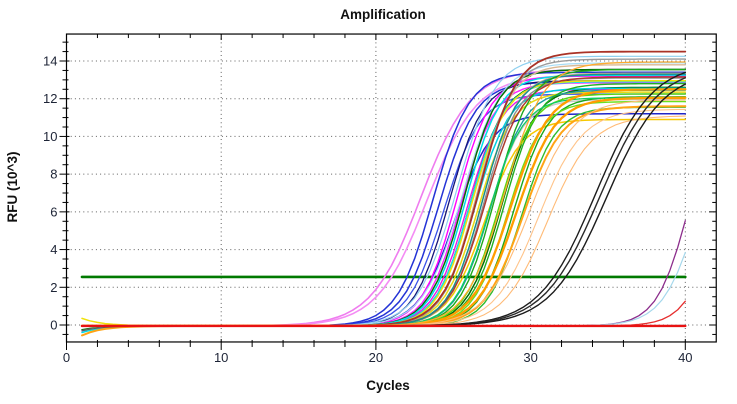  I want to click on x-tick-label: 20, so click(376, 357).